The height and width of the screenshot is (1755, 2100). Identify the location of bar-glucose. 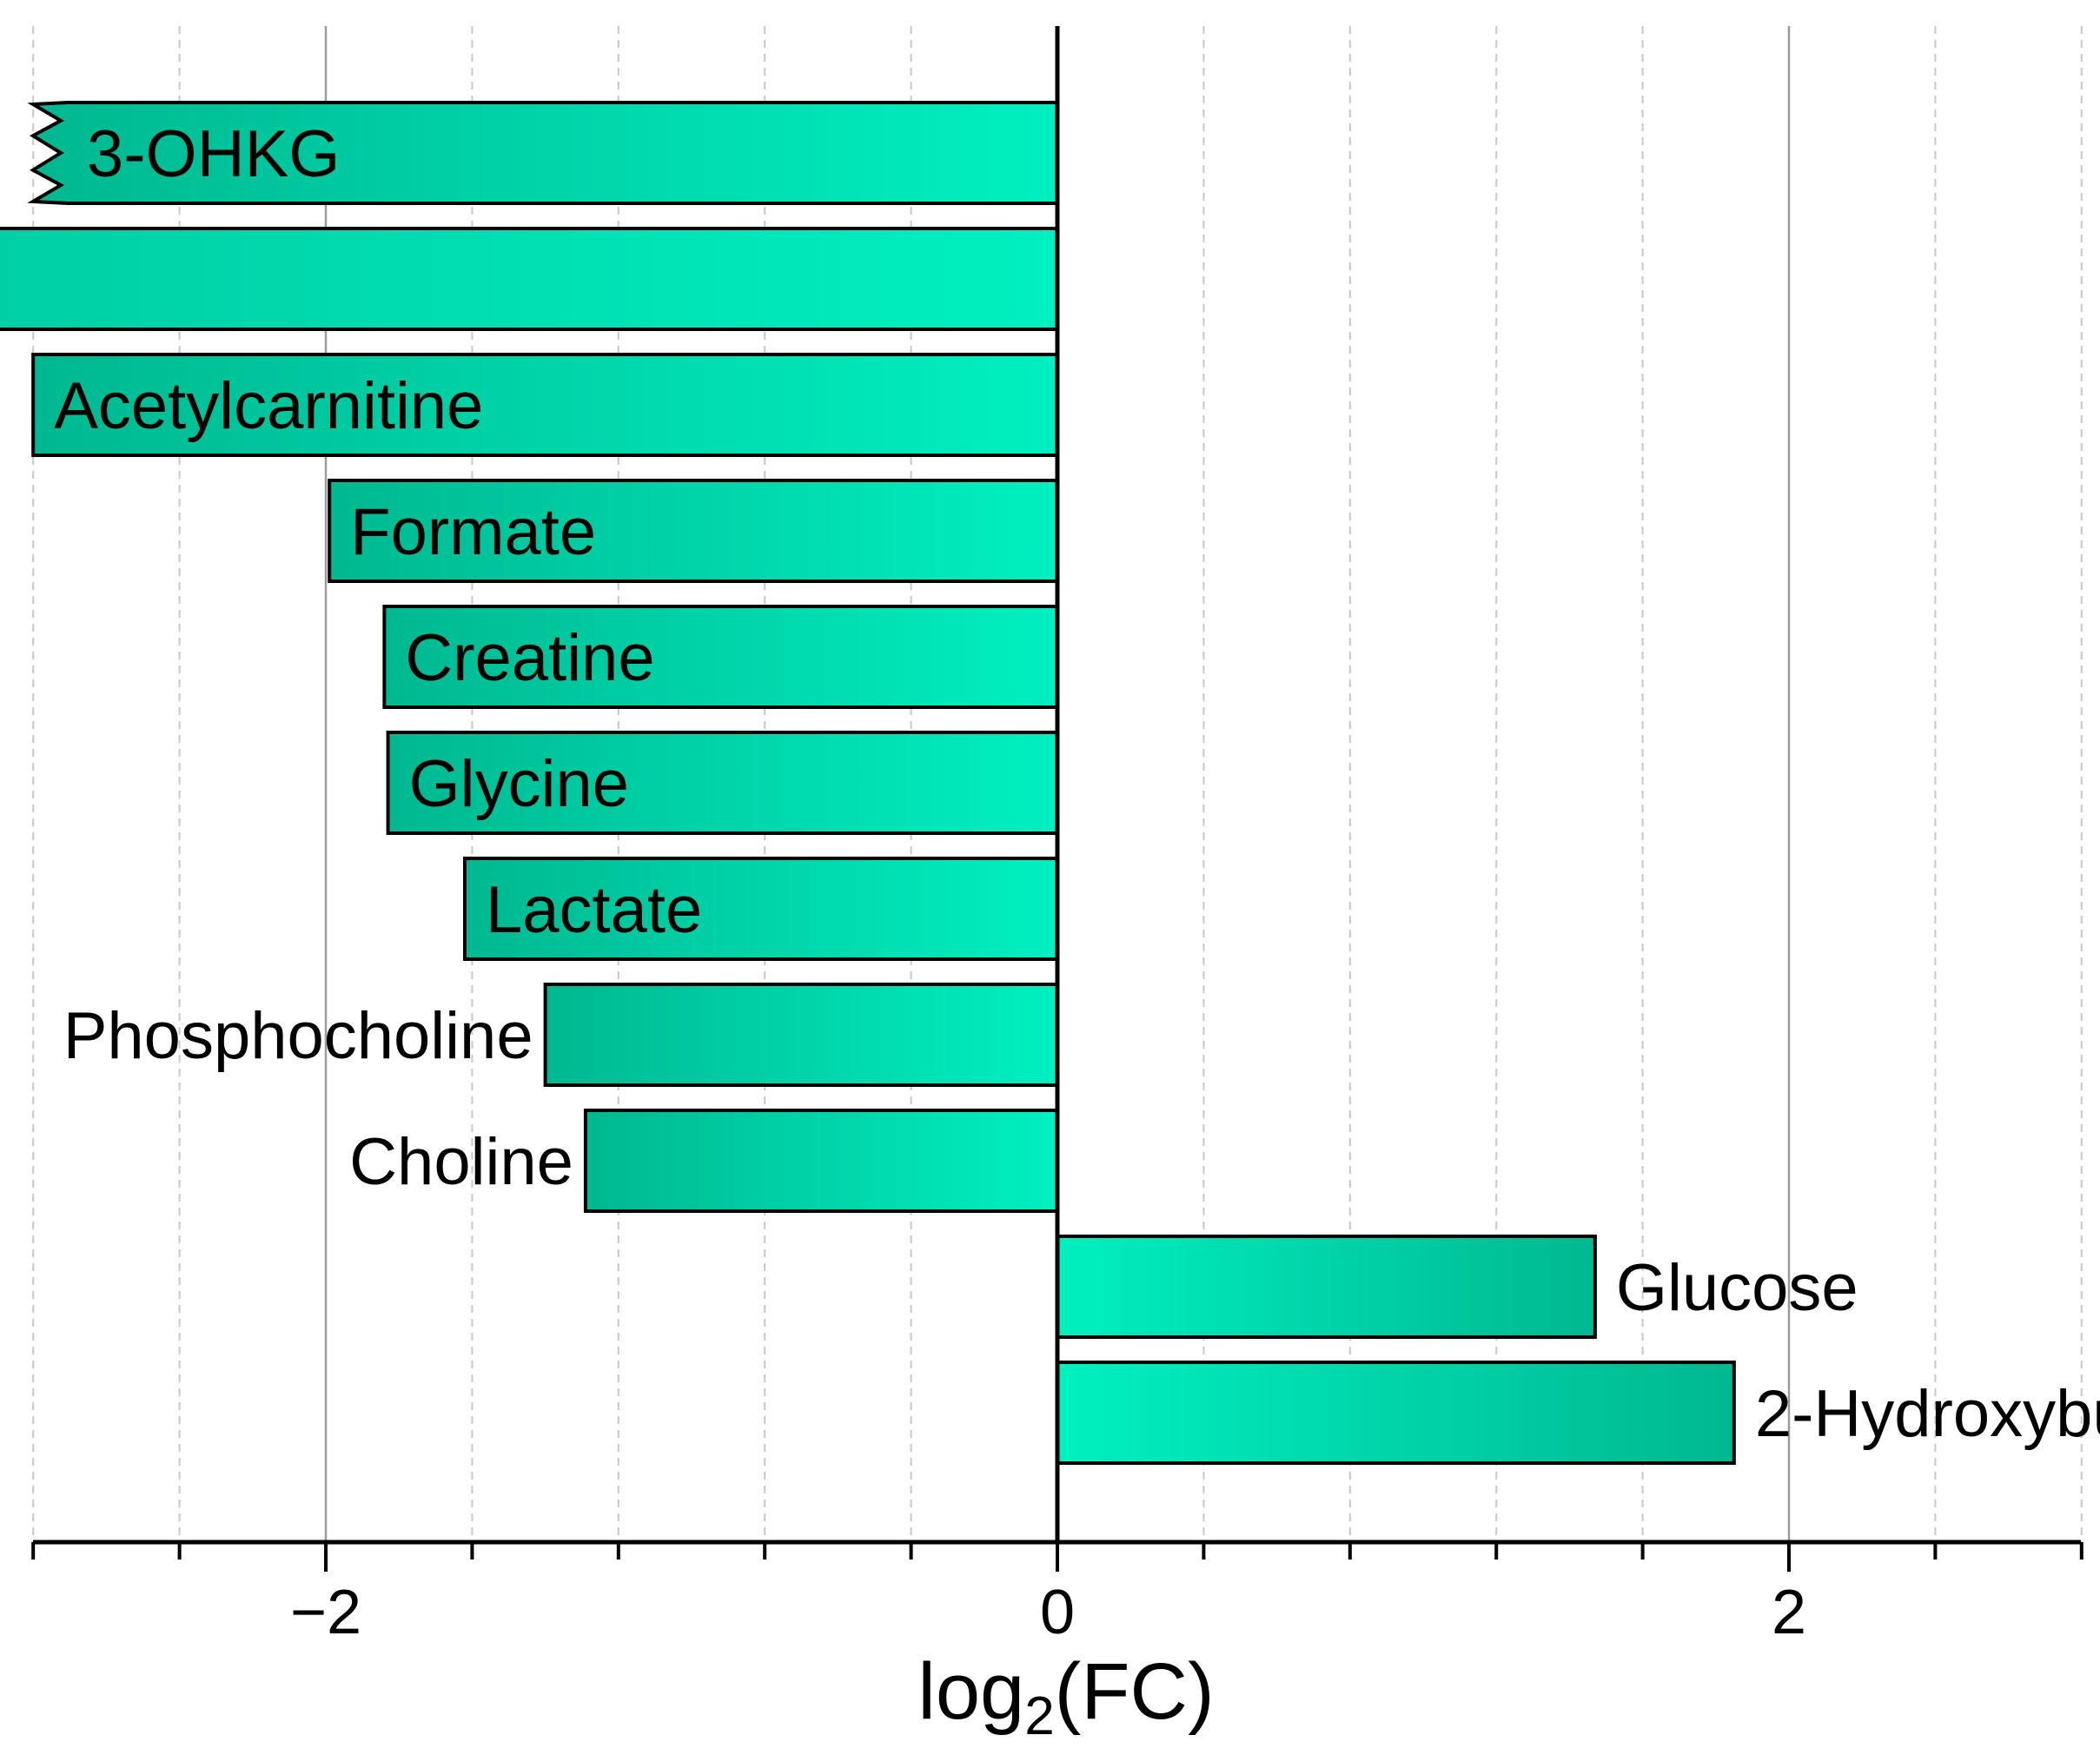
(1326, 1287).